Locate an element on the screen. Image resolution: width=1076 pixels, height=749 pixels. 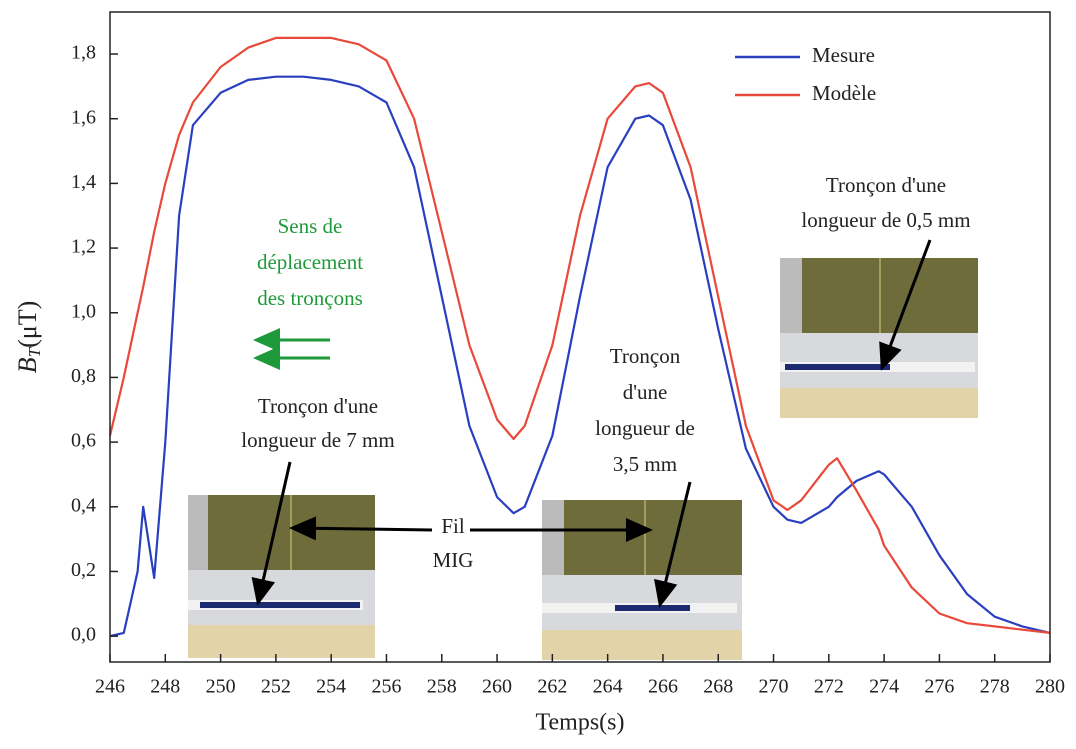
annotation: longueur de is located at coordinates (645, 428).